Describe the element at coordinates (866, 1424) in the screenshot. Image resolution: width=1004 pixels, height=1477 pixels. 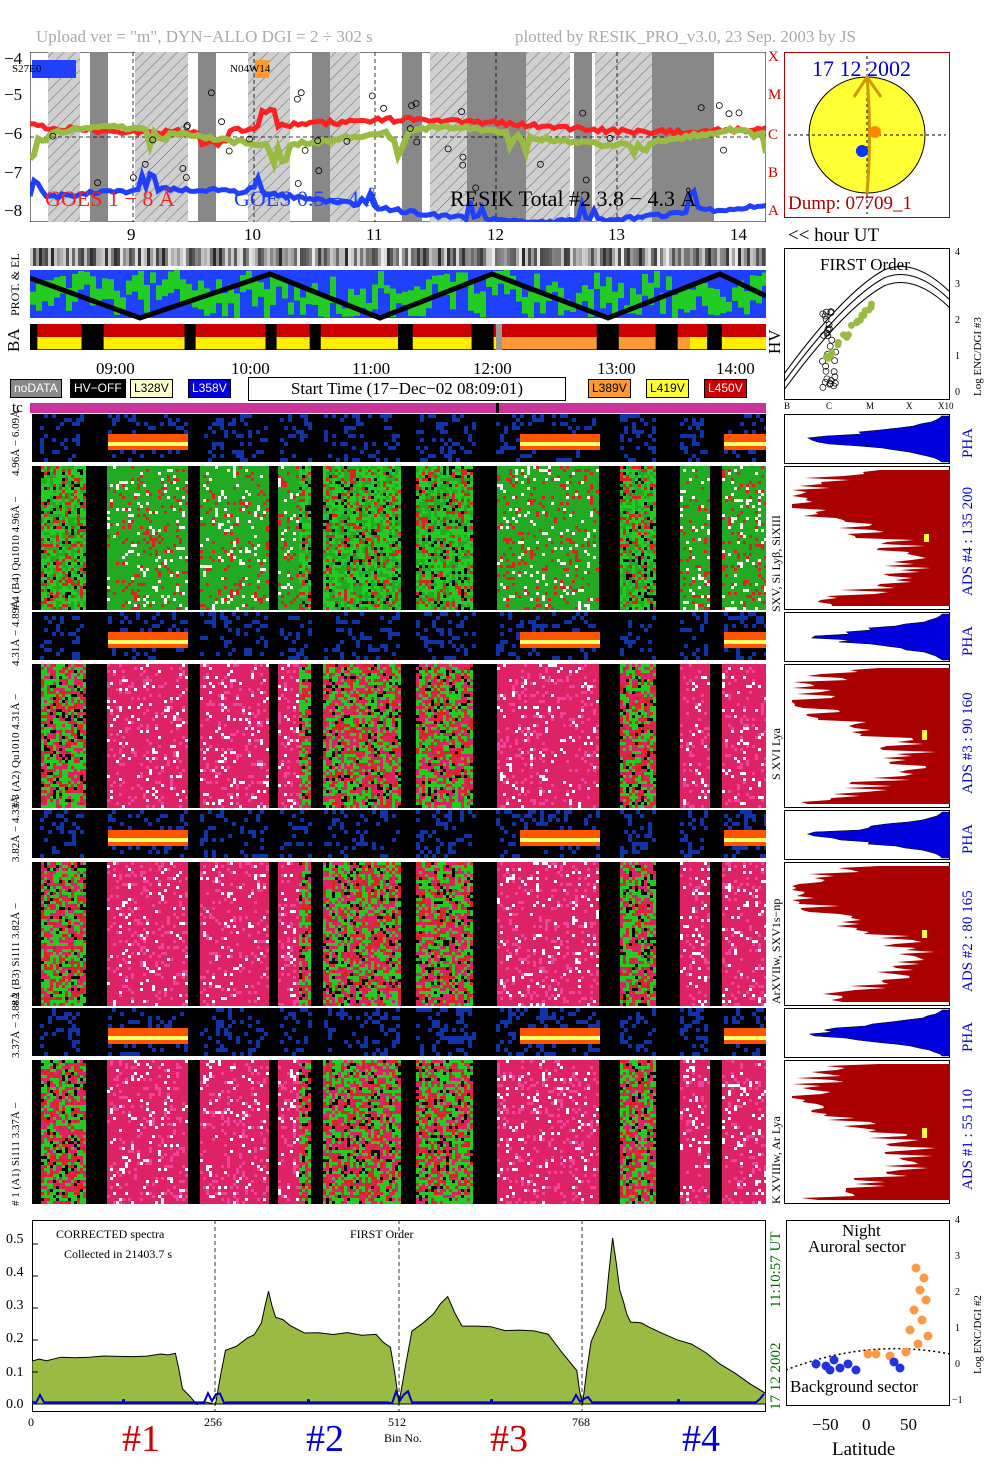
I see `lat-xtick-0: 0` at that location.